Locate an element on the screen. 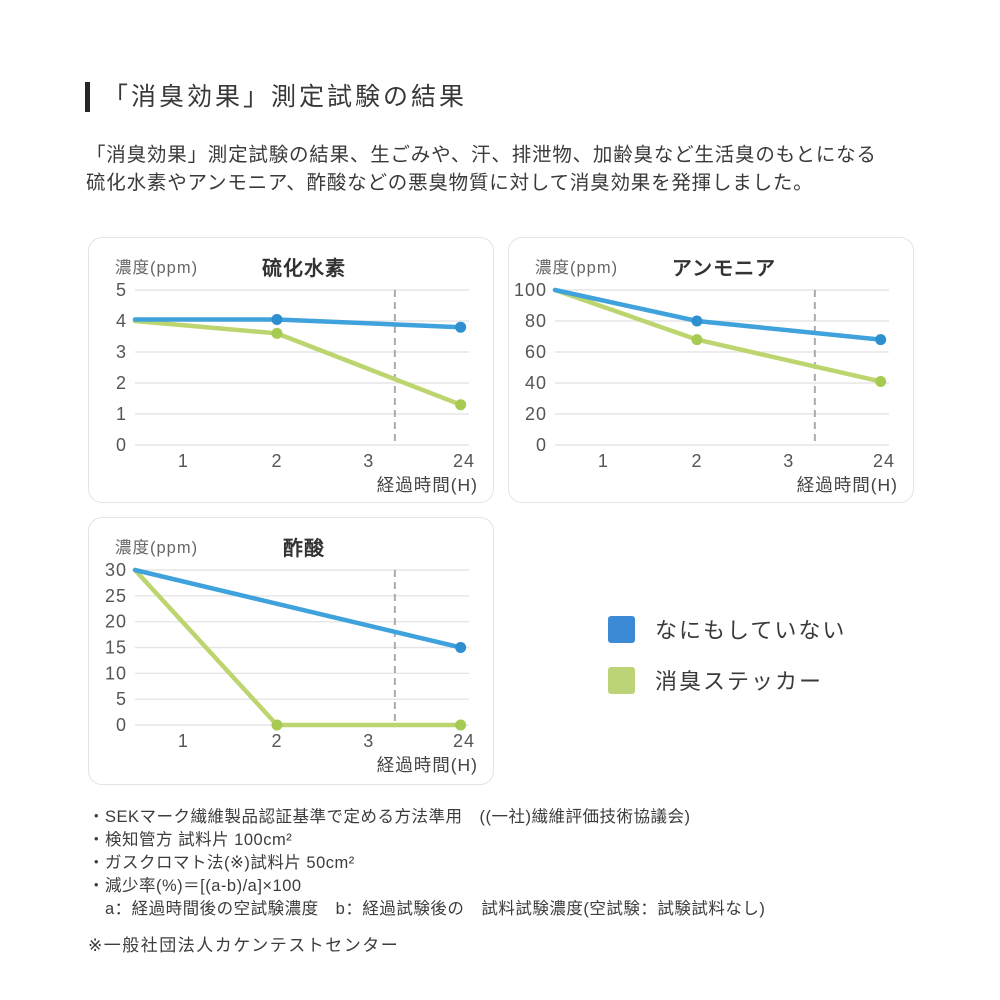 The width and height of the screenshot is (1000, 1000). y-tick-label: 25 is located at coordinates (116, 596).